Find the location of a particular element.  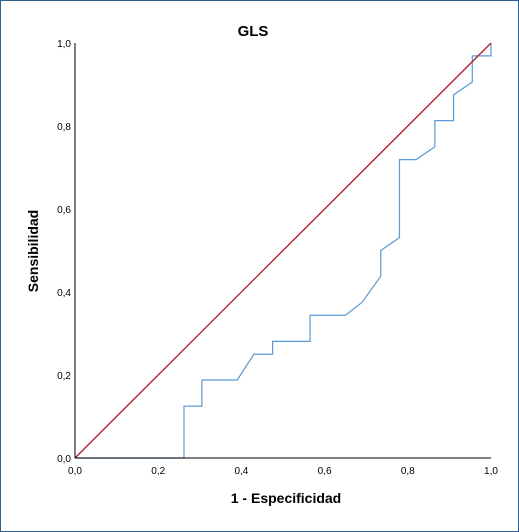

y-tick-label: 0,2 is located at coordinates (64, 376).